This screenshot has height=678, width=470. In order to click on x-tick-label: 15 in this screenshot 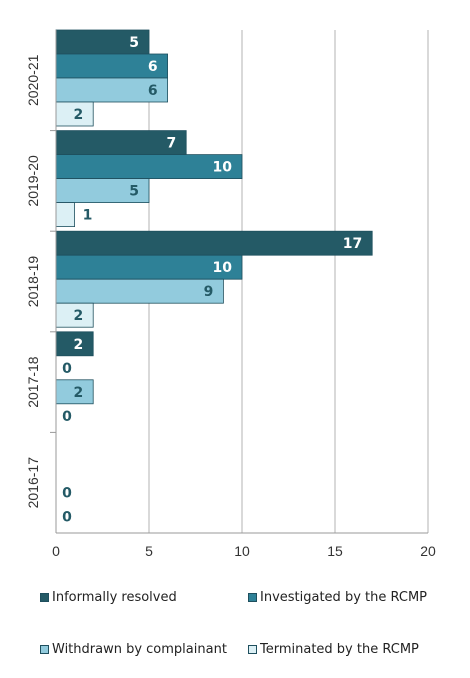, I will do `click(335, 551)`.